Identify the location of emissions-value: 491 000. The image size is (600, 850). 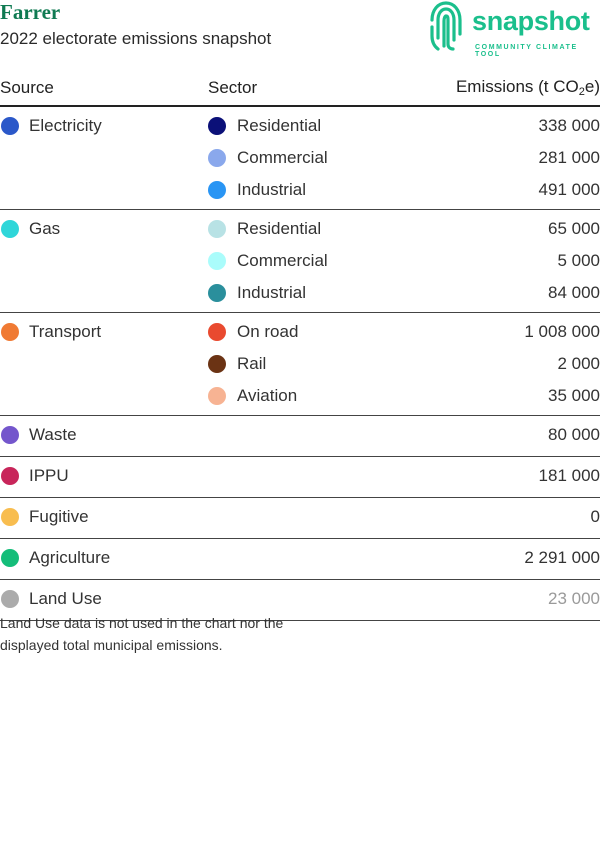
(504, 192).